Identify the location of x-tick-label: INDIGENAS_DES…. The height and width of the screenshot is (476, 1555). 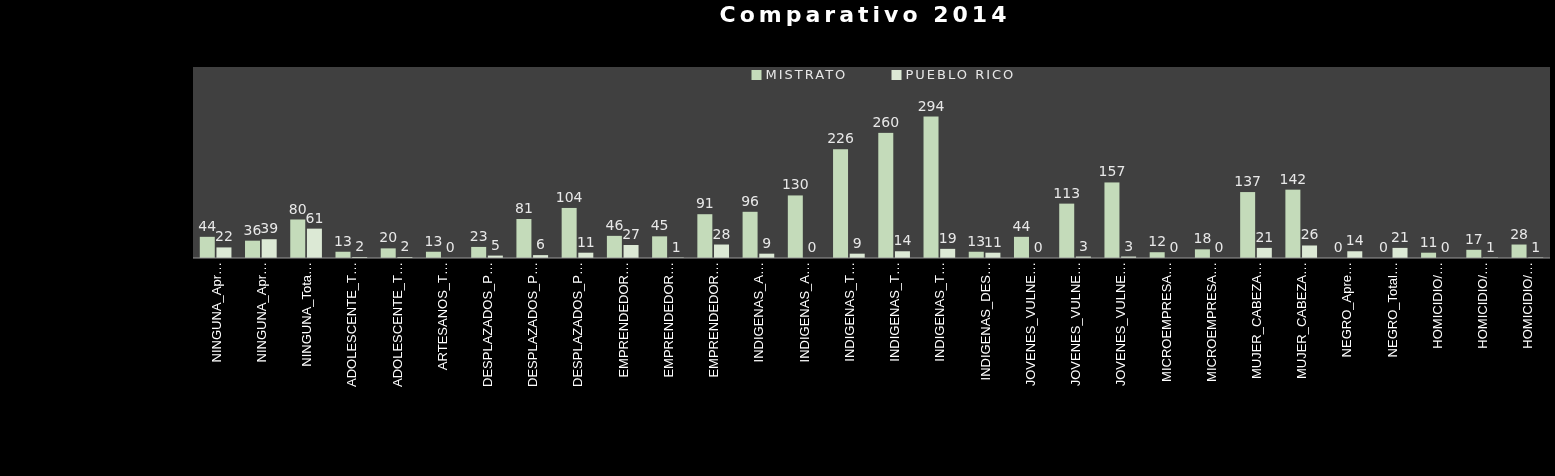
(985, 321).